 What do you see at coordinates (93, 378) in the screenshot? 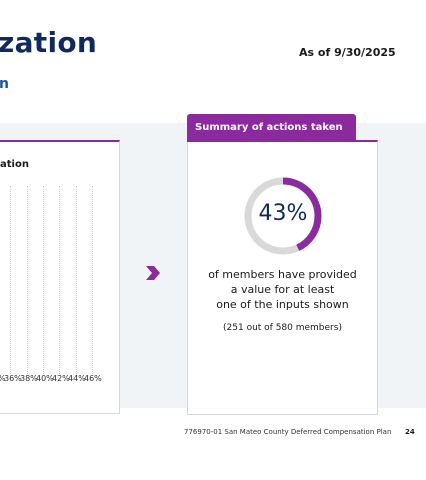
I see `x-tick-label: 46%` at bounding box center [93, 378].